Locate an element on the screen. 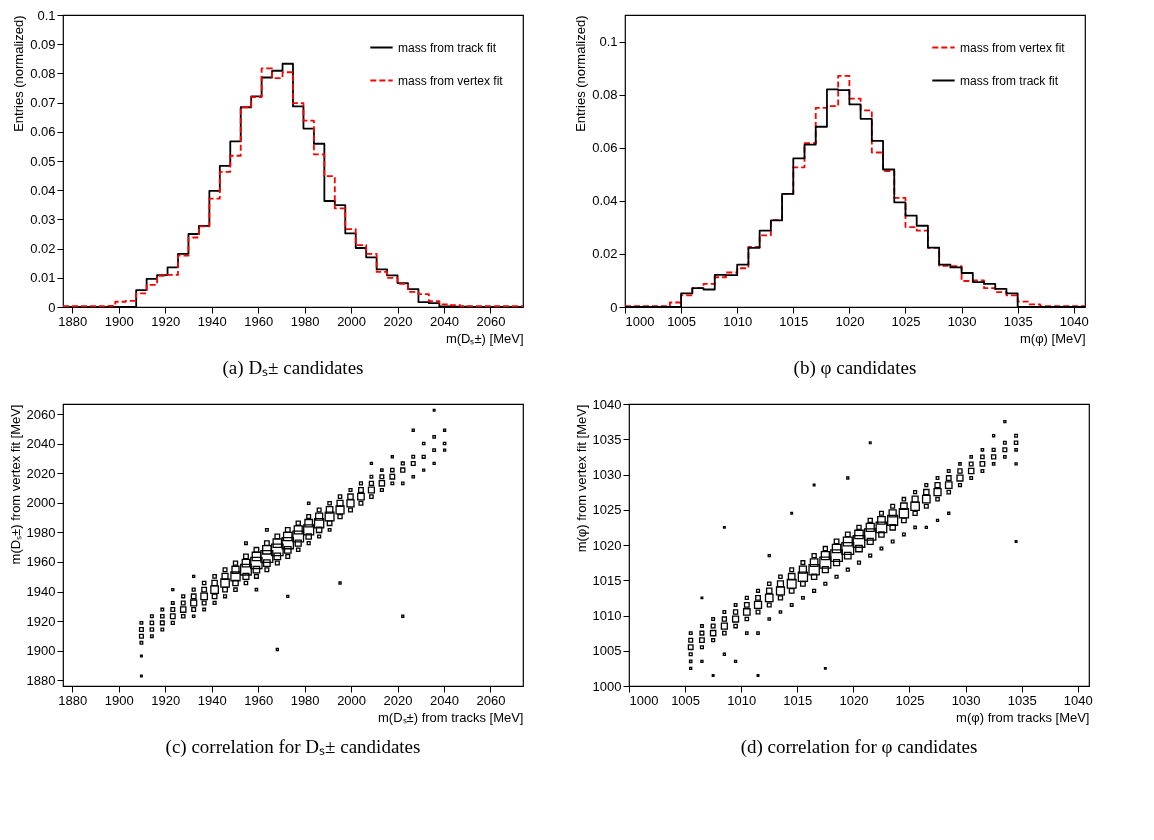 The width and height of the screenshot is (1154, 840). y-tick-label: 0.01 is located at coordinates (43, 278).